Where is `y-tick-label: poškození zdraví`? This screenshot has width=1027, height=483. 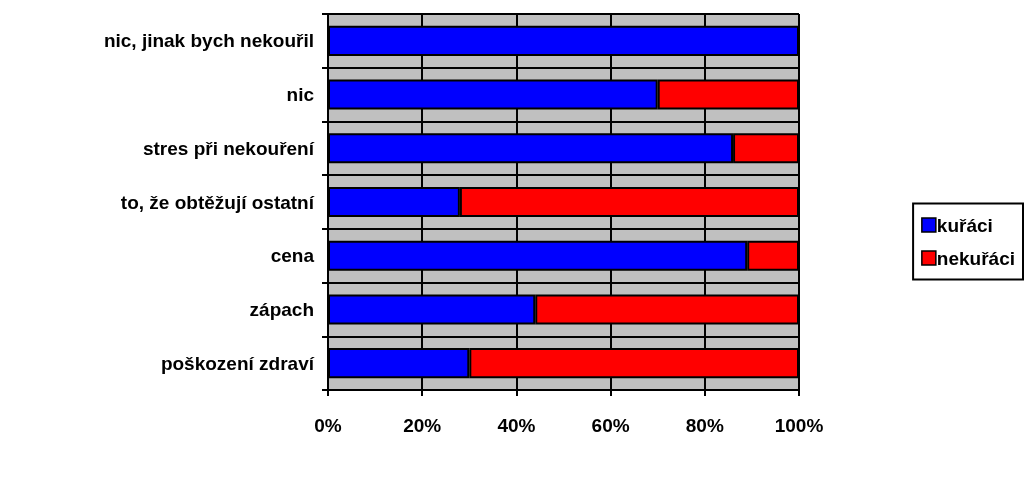 y-tick-label: poškození zdraví is located at coordinates (237, 363).